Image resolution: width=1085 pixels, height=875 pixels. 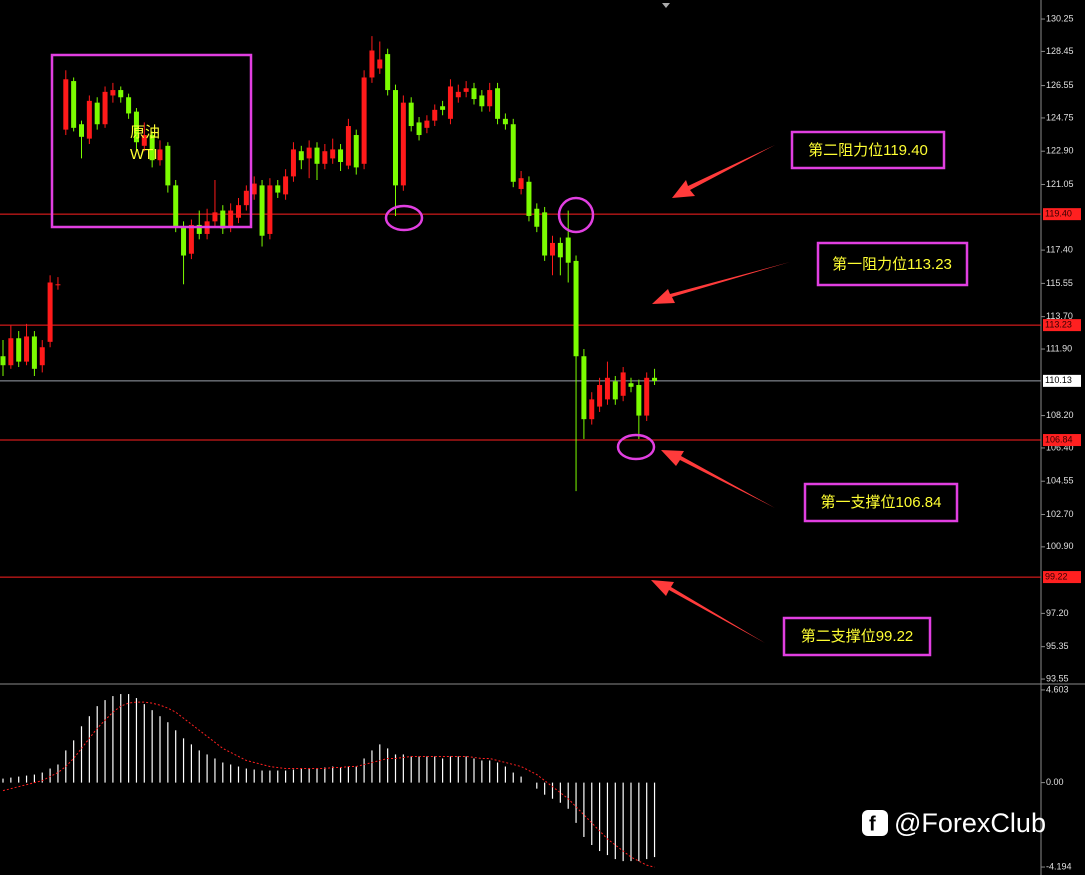 What do you see at coordinates (872, 824) in the screenshot?
I see `logo-glyph: f` at bounding box center [872, 824].